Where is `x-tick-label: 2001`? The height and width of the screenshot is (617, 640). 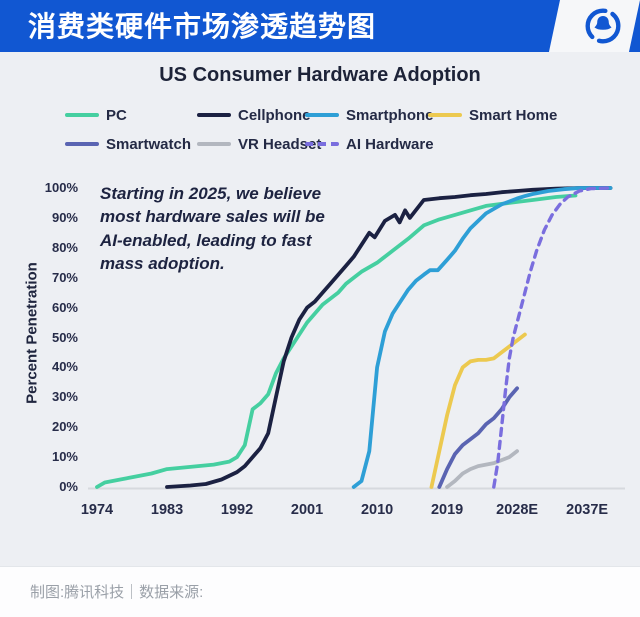 x-tick-label: 2001 is located at coordinates (307, 510).